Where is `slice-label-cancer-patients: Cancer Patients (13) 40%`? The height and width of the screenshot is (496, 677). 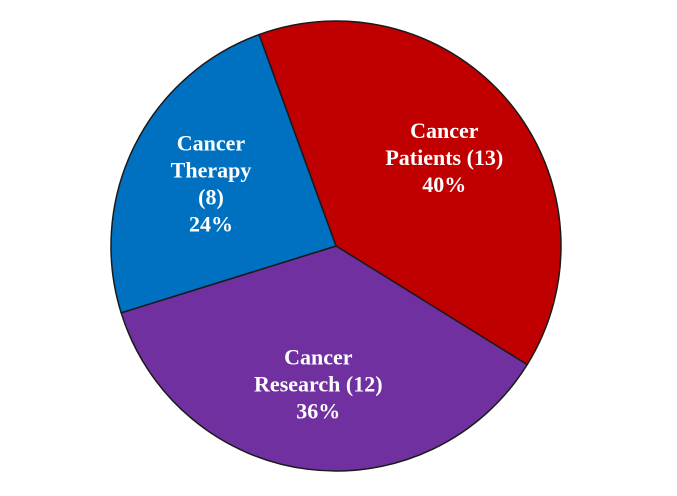 slice-label-cancer-patients: Cancer Patients (13) 40% is located at coordinates (444, 157).